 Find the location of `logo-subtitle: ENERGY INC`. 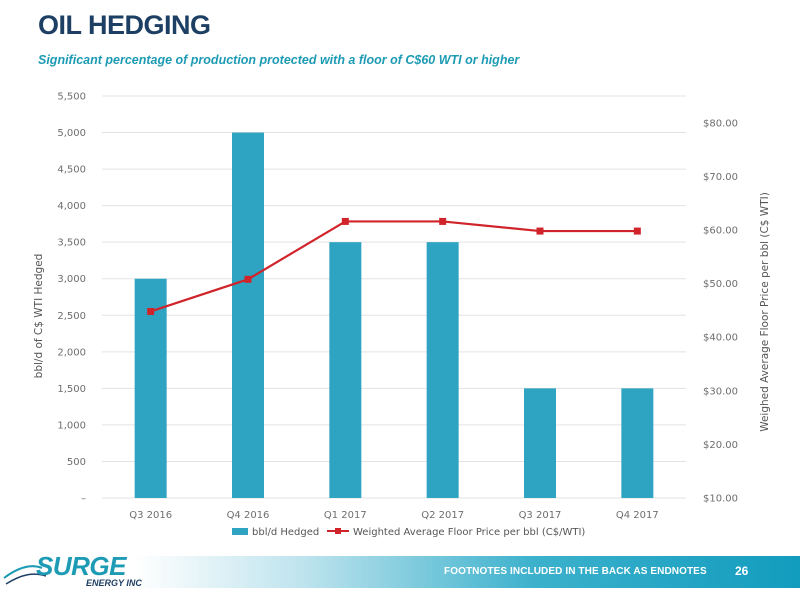

logo-subtitle: ENERGY INC is located at coordinates (114, 583).